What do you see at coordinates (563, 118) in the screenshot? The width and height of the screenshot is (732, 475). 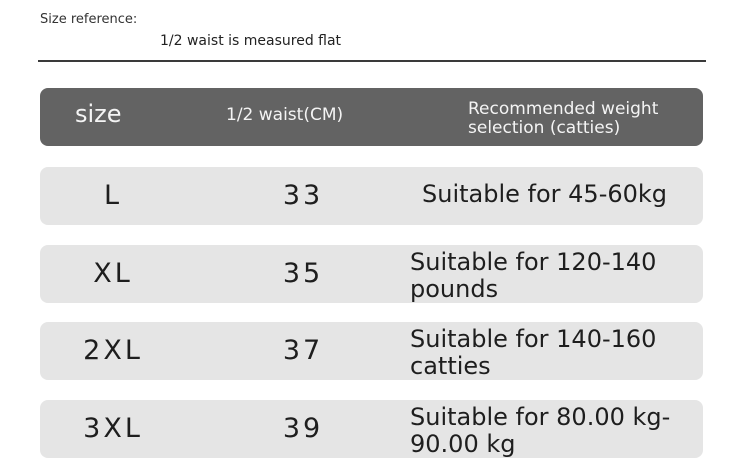 I see `header-weight: Recommended weight selection (catties)` at bounding box center [563, 118].